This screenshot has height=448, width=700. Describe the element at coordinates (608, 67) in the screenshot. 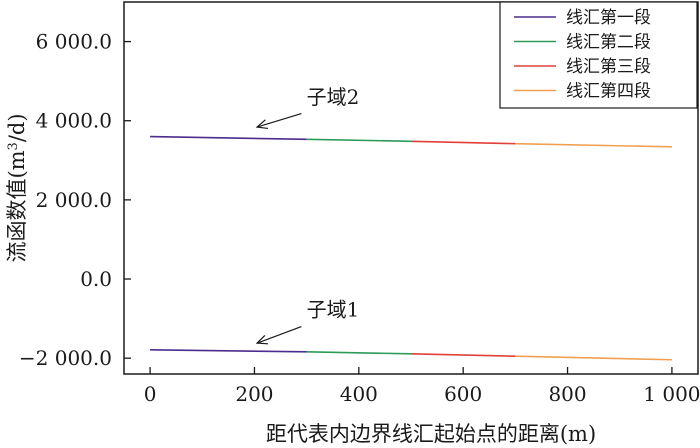

I see `legend-label-3: 线汇第三段` at that location.